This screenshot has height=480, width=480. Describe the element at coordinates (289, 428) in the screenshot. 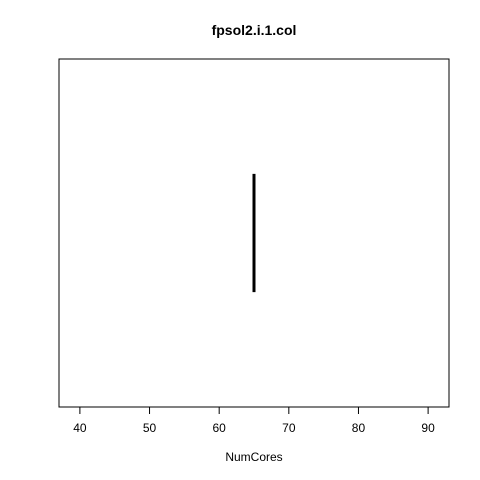

I see `x-tick-label: 70` at that location.